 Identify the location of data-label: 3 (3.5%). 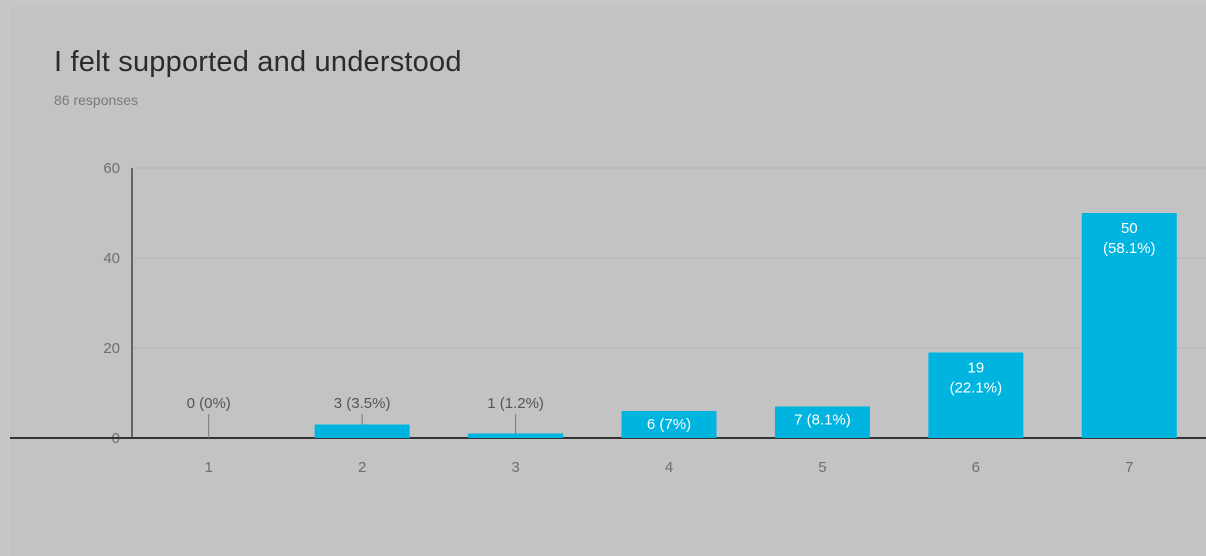
(362, 403).